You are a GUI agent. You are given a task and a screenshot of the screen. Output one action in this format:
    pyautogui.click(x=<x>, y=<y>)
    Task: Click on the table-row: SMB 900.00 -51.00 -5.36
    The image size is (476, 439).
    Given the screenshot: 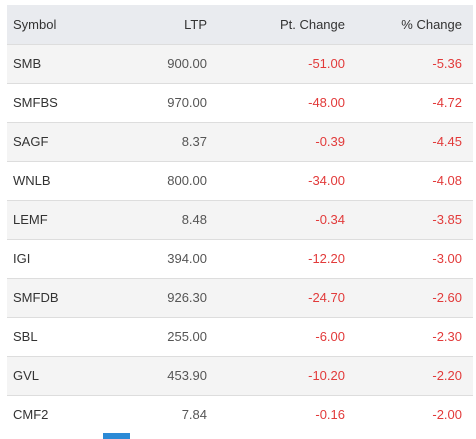 What is the action you would take?
    pyautogui.click(x=240, y=63)
    